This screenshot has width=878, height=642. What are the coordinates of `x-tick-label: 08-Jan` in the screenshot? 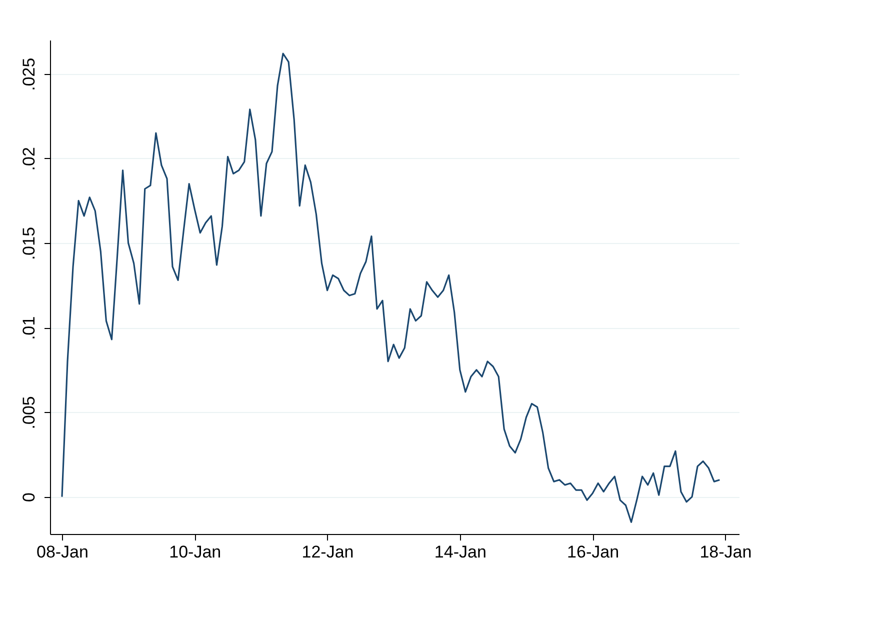 It's located at (62, 552).